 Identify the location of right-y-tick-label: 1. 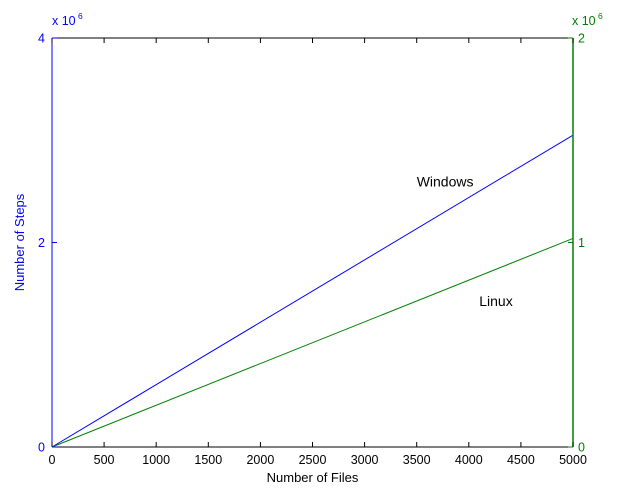
(581, 243).